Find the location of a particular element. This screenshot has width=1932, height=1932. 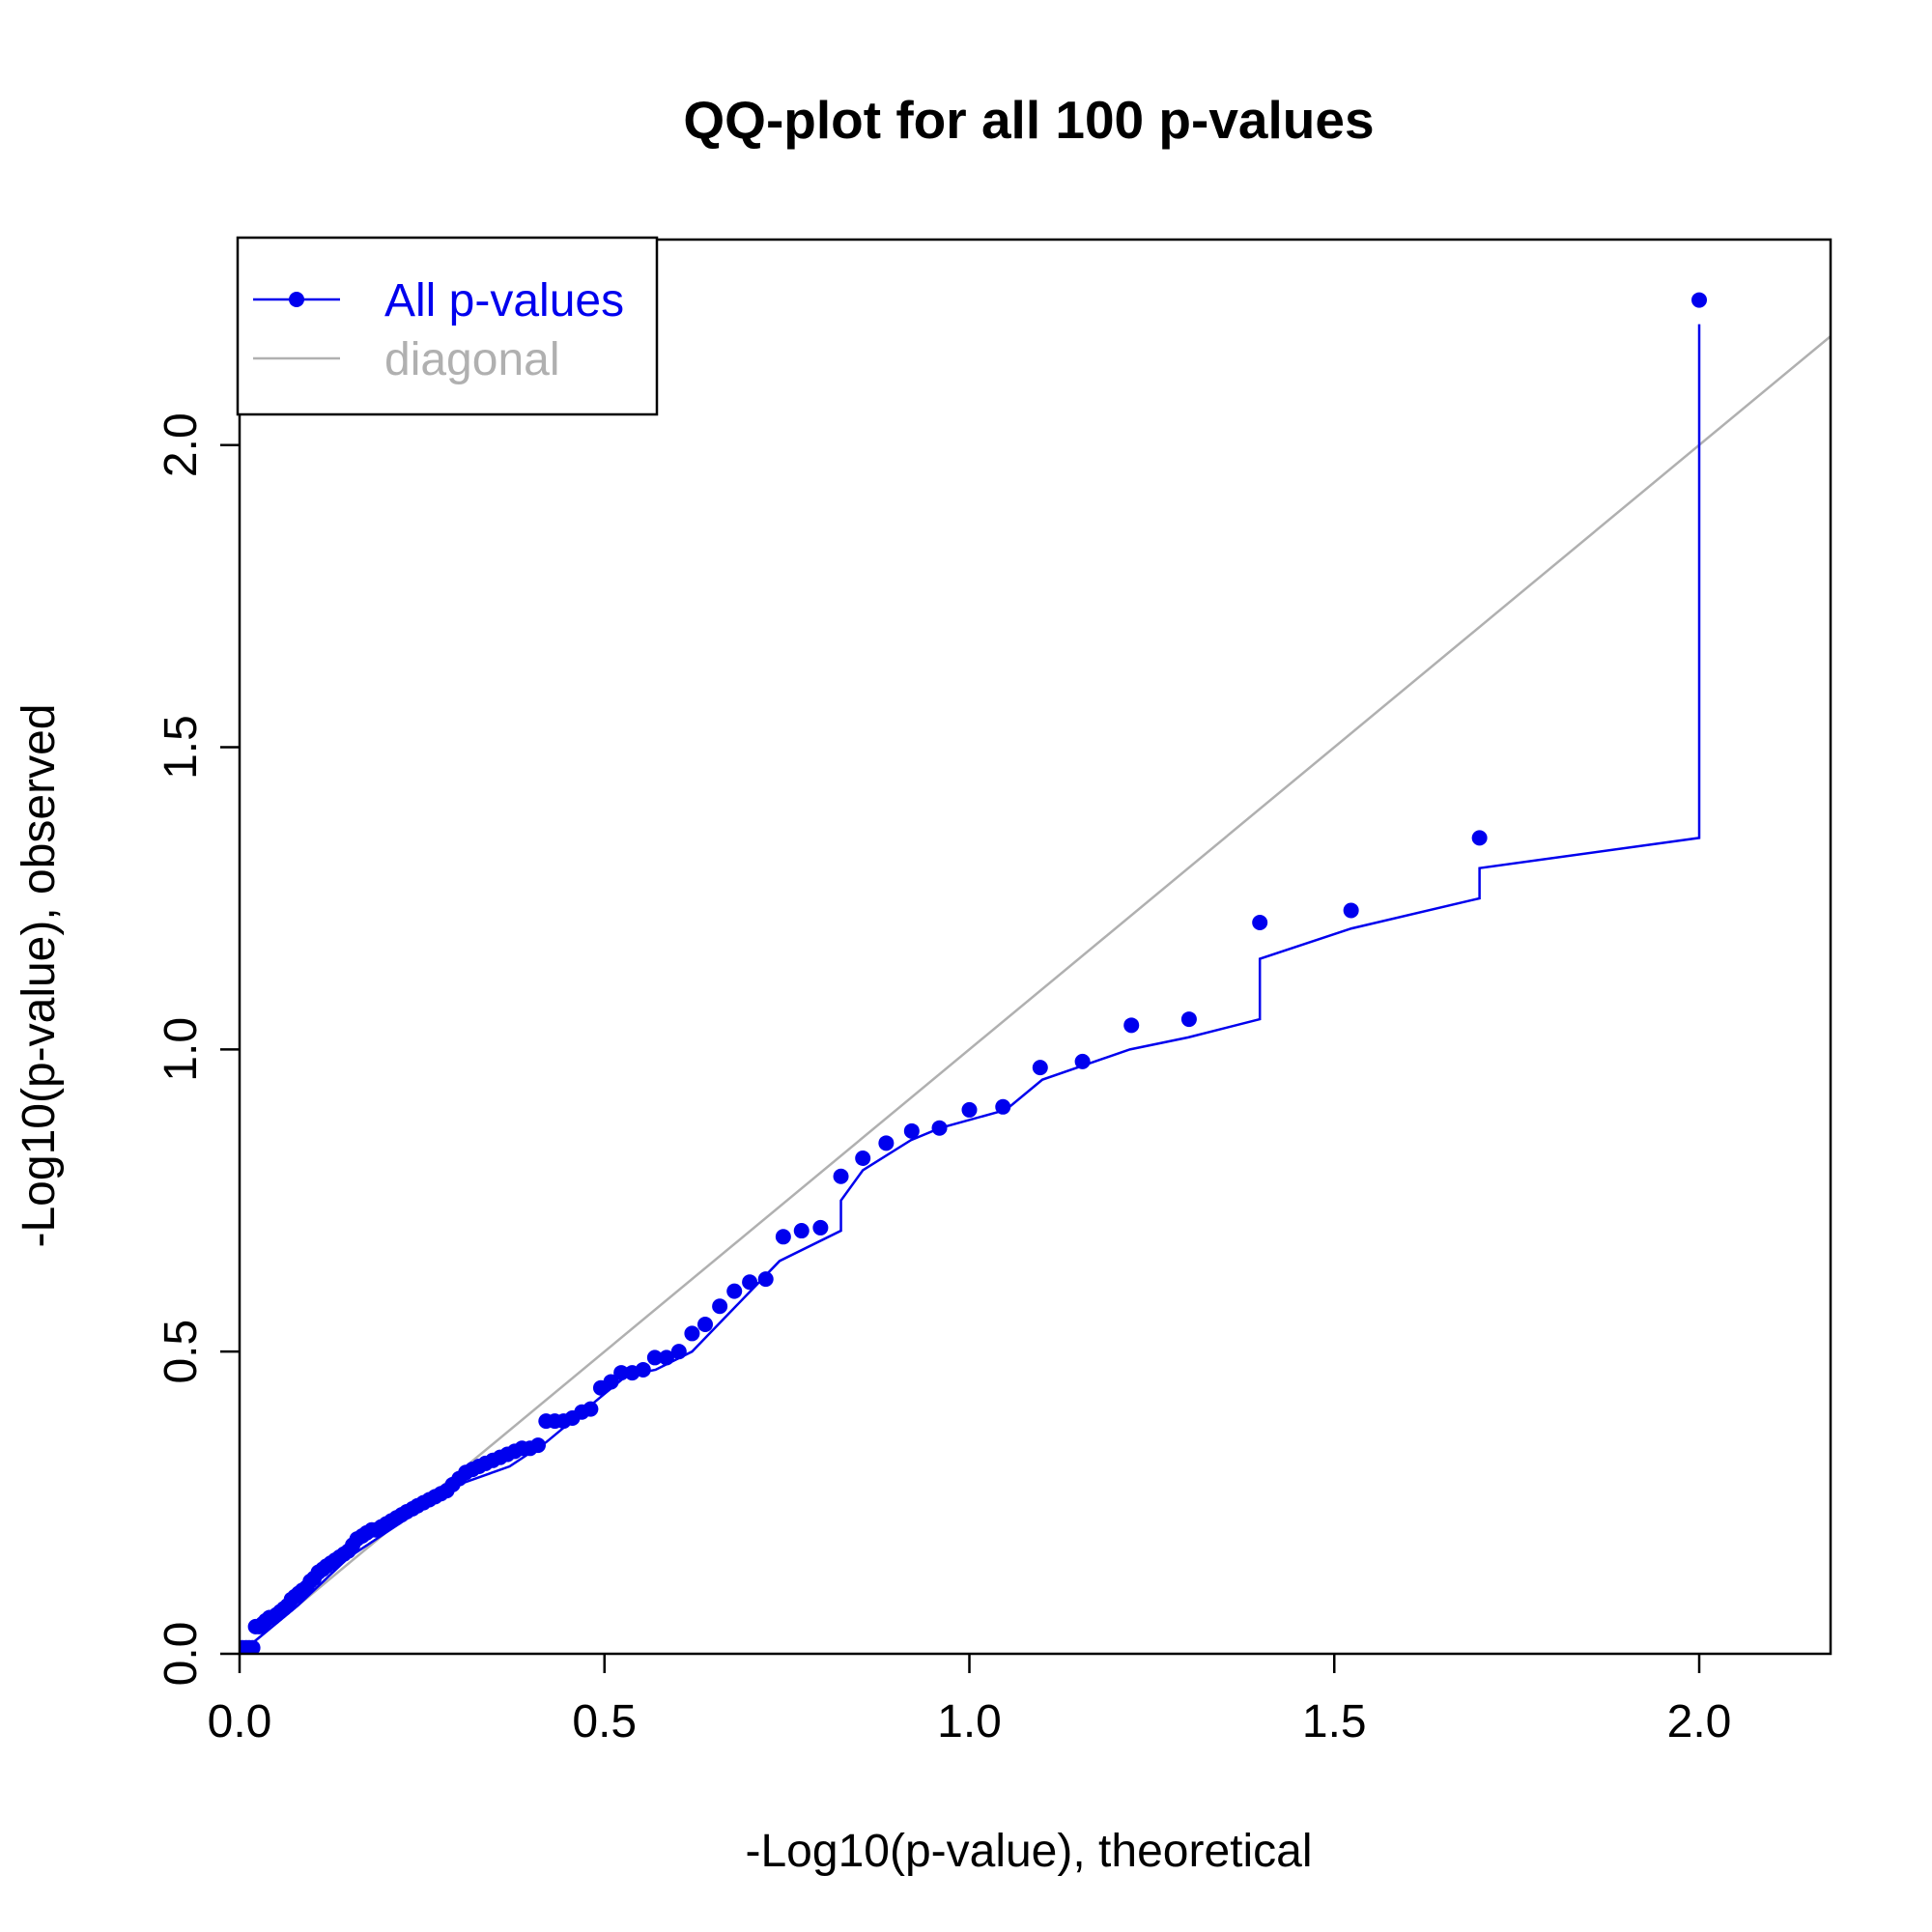

x-tick-label-2: 1.0 is located at coordinates (969, 1721).